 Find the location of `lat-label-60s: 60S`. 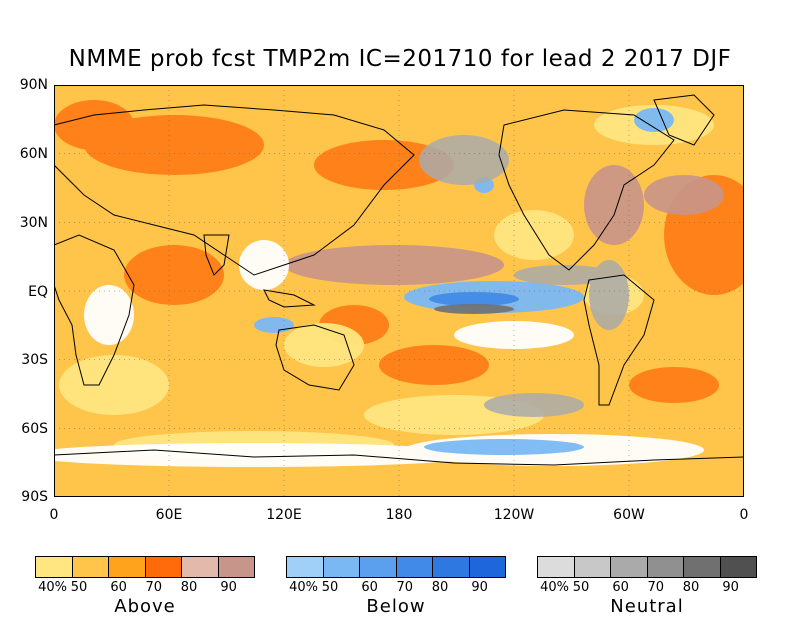

lat-label-60s: 60S is located at coordinates (34, 429).